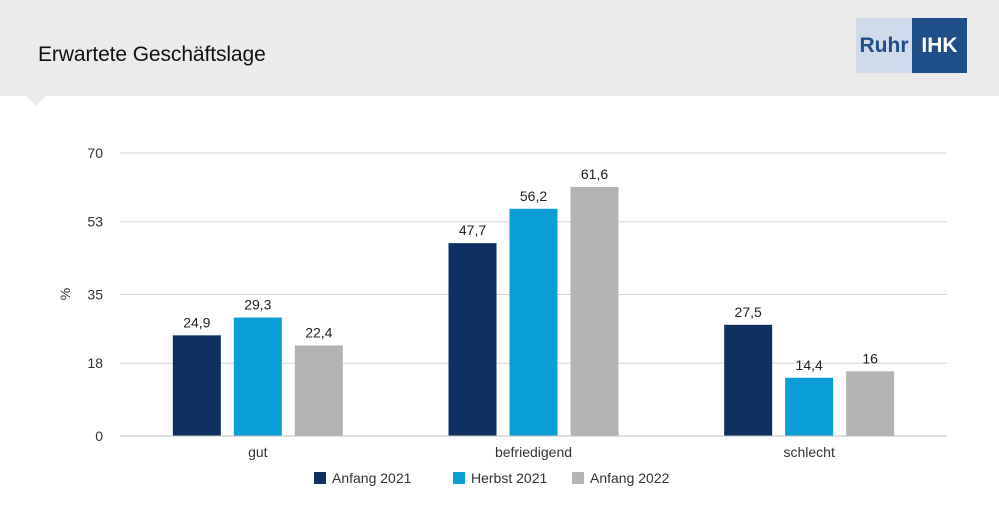 Image resolution: width=999 pixels, height=522 pixels. Describe the element at coordinates (884, 45) in the screenshot. I see `logo-ruhr: Ruhr` at that location.